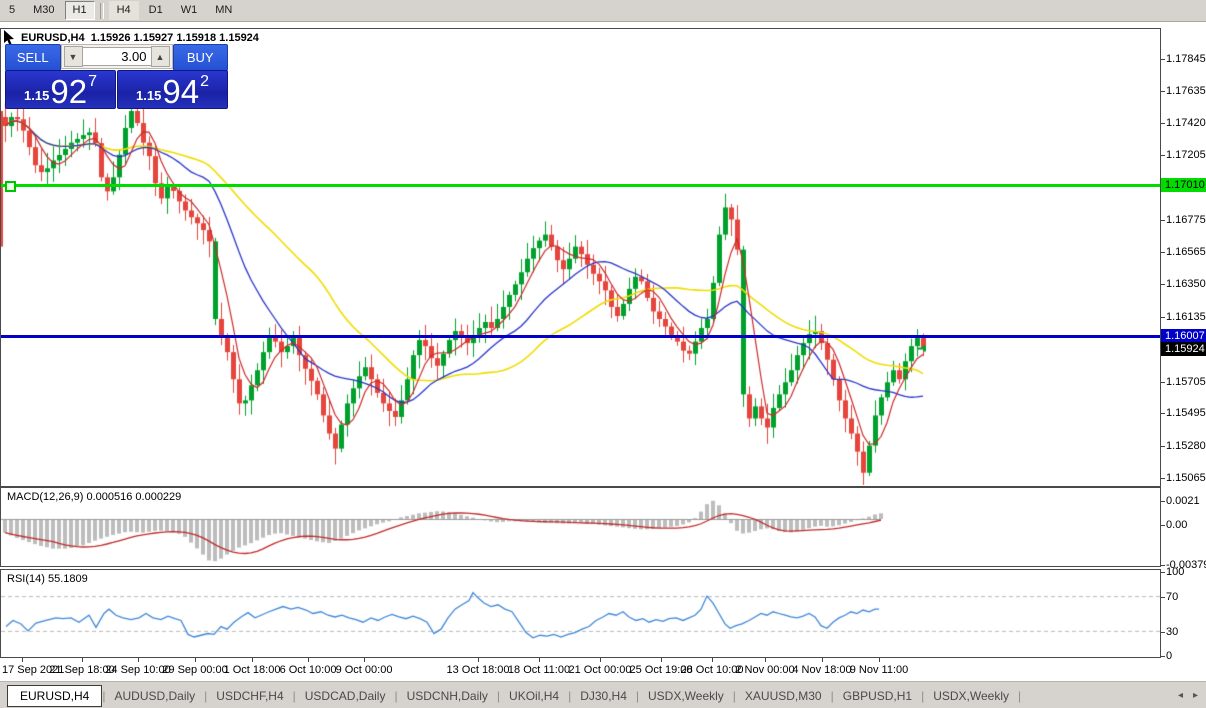 The image size is (1206, 708). What do you see at coordinates (33, 57) in the screenshot?
I see `sell-button: SELL` at bounding box center [33, 57].